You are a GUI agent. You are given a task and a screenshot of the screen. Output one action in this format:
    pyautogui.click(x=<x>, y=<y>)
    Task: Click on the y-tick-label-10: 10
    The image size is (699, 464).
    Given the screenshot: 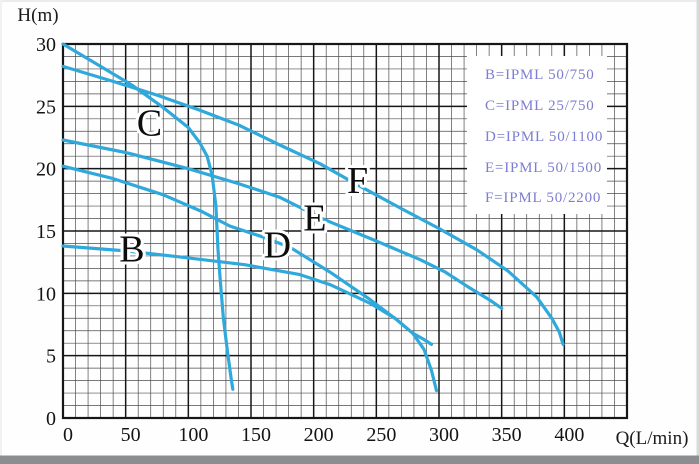 What is the action you would take?
    pyautogui.click(x=46, y=294)
    